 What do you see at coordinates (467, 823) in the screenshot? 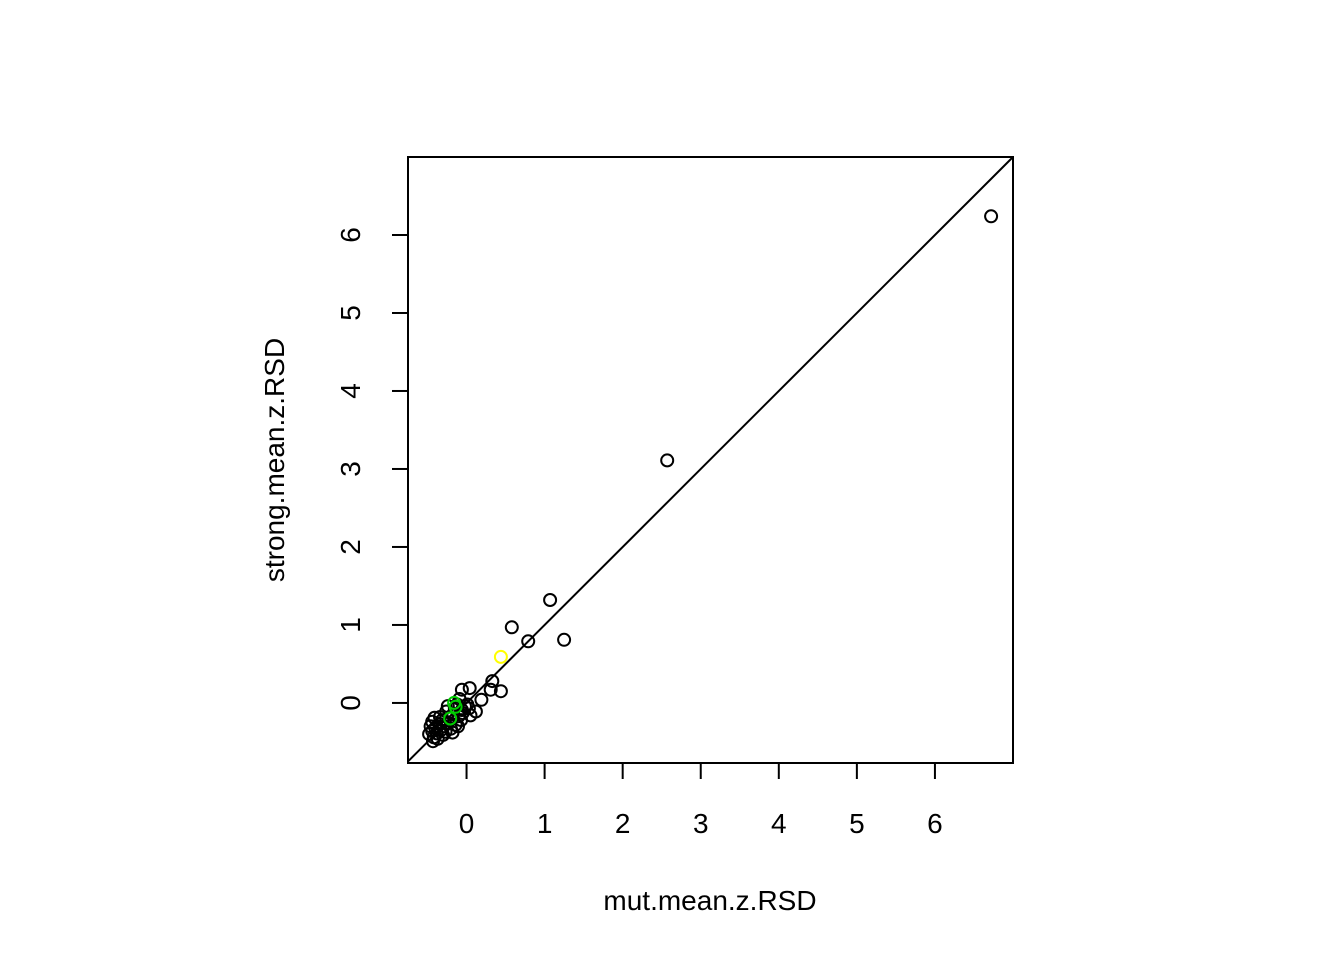
I see `x-tick-label: 0` at bounding box center [467, 823].